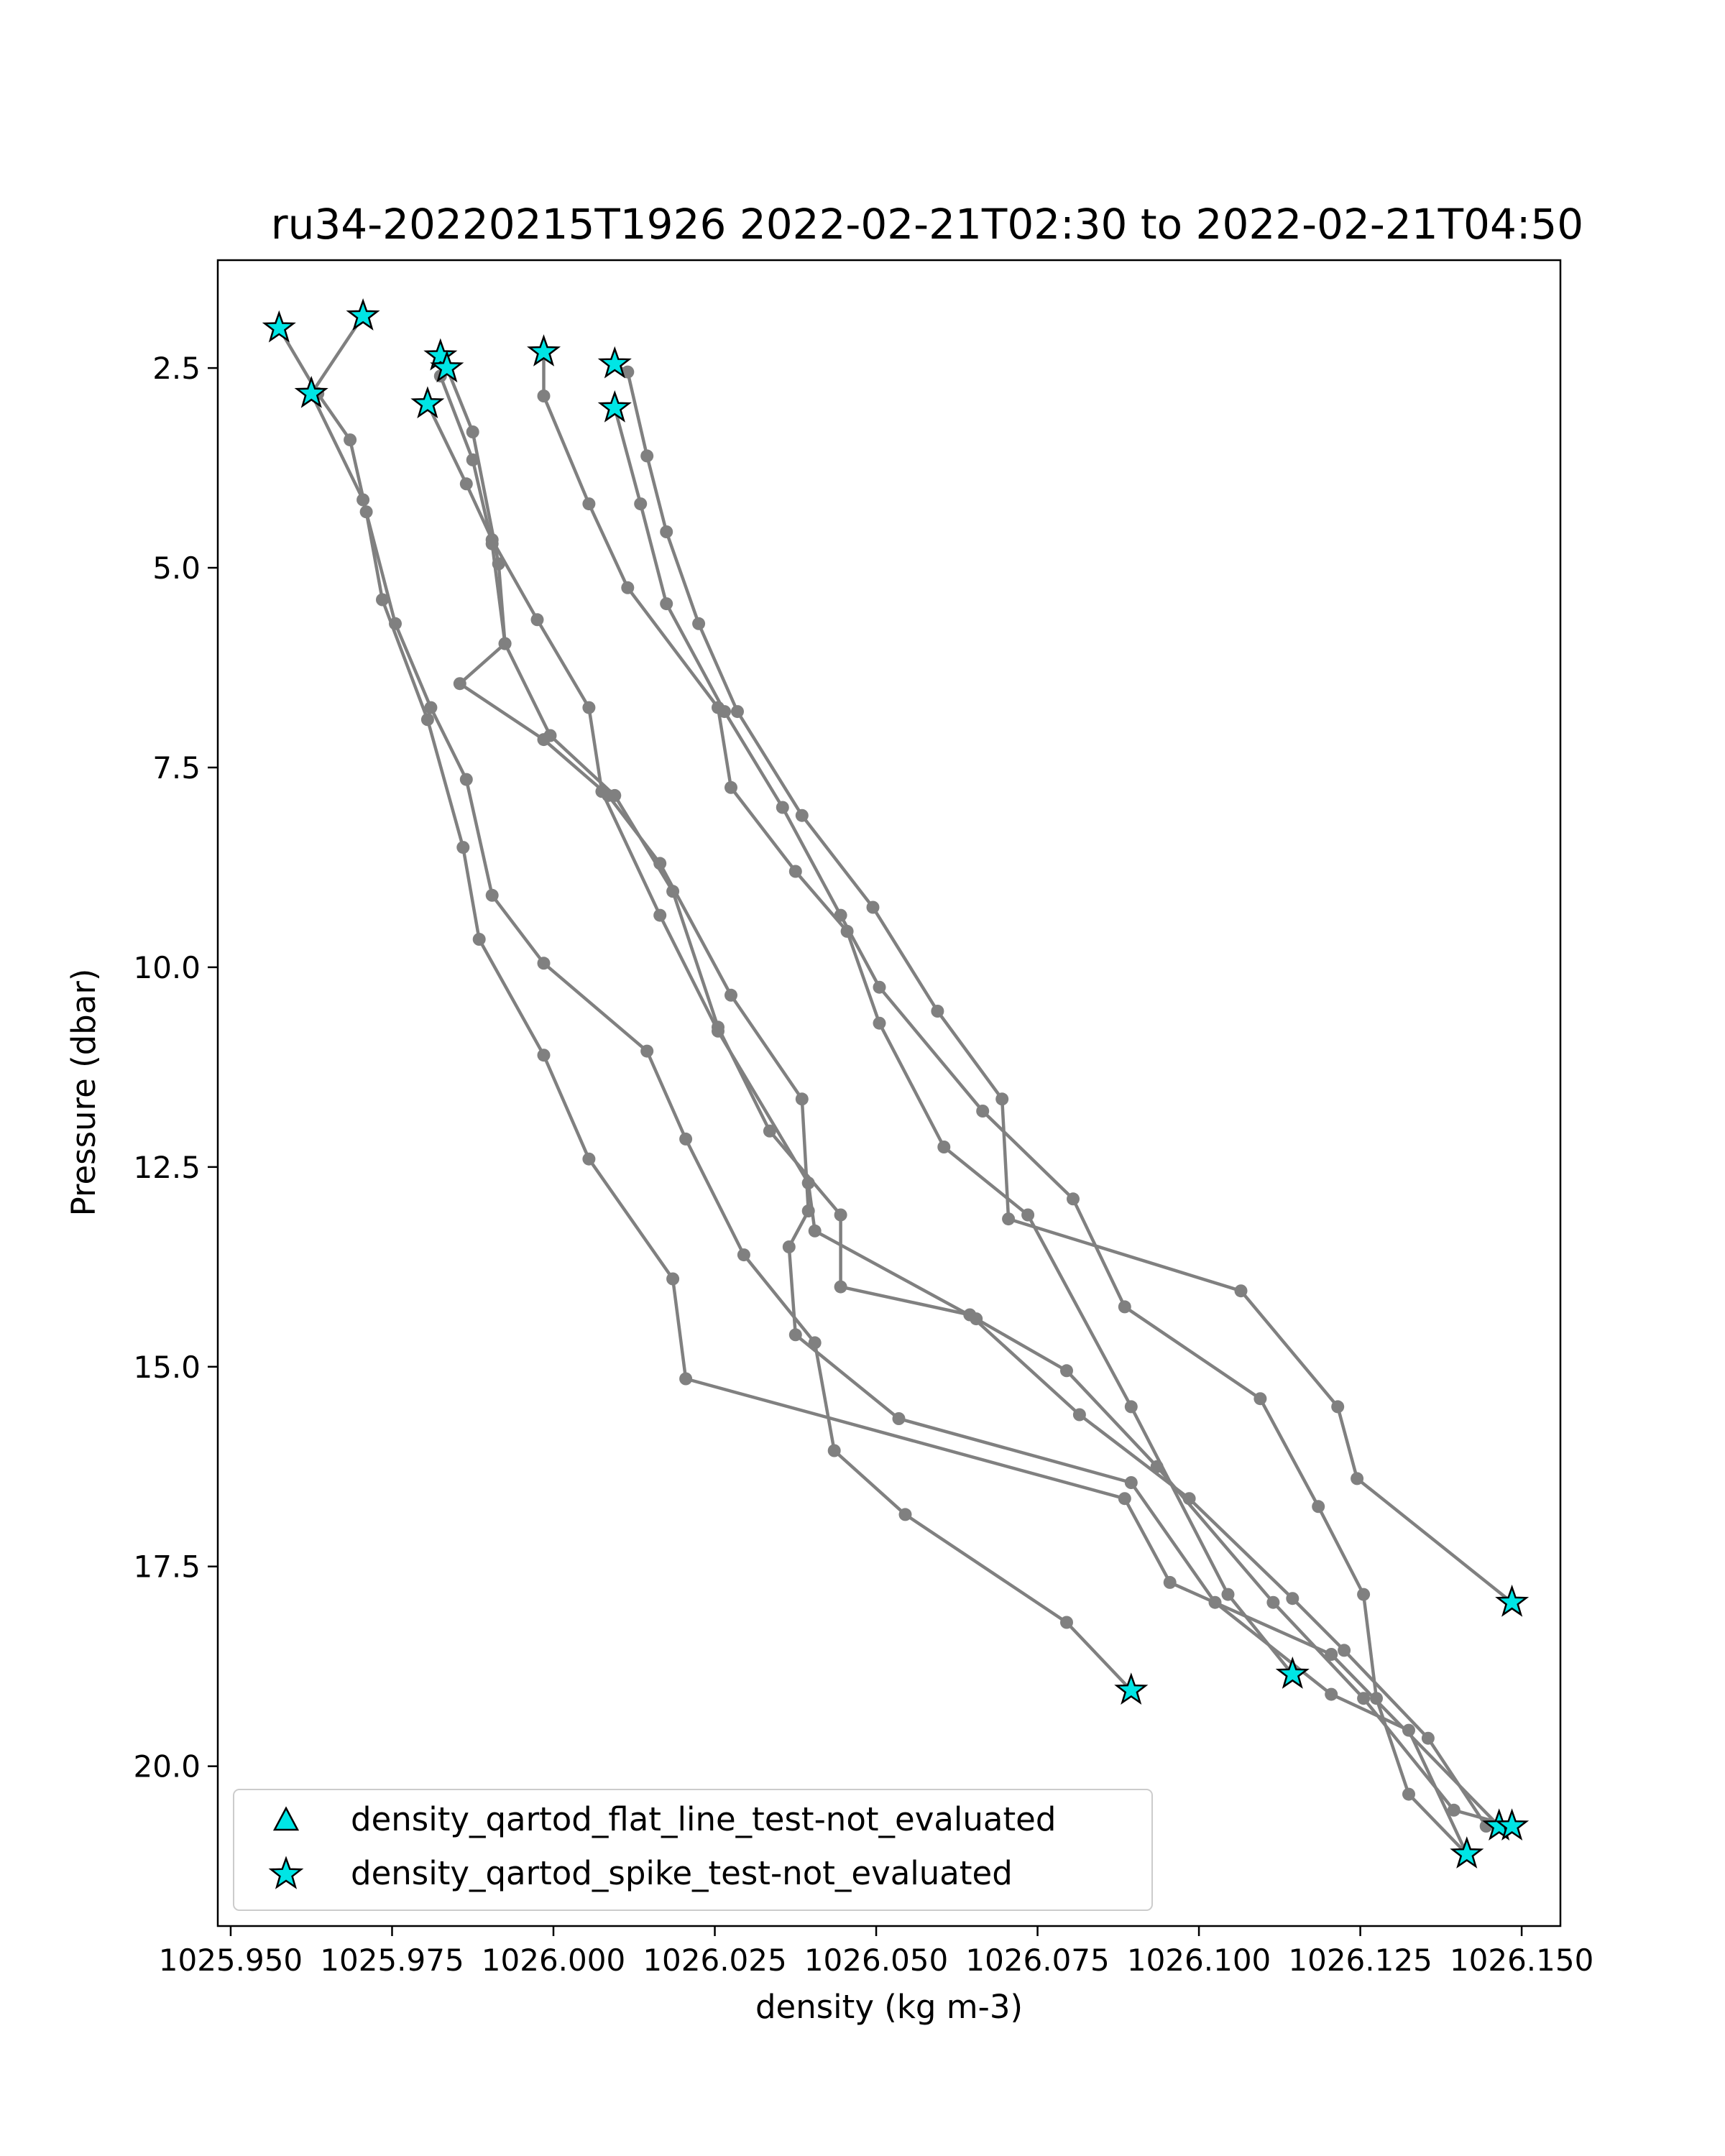 Image resolution: width=1725 pixels, height=2156 pixels. What do you see at coordinates (167, 967) in the screenshot?
I see `y-tick-label: 10.0` at bounding box center [167, 967].